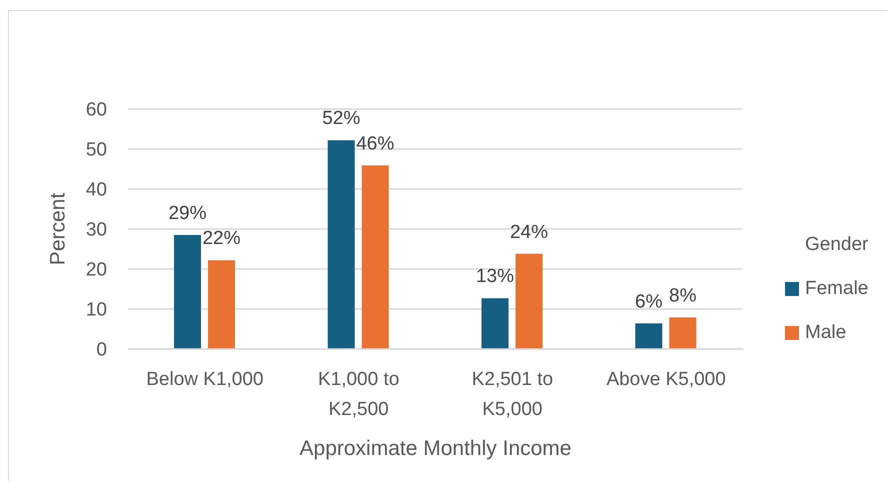 This screenshot has width=895, height=488. What do you see at coordinates (436, 448) in the screenshot?
I see `x-axis-title: Approximate Monthly Income` at bounding box center [436, 448].